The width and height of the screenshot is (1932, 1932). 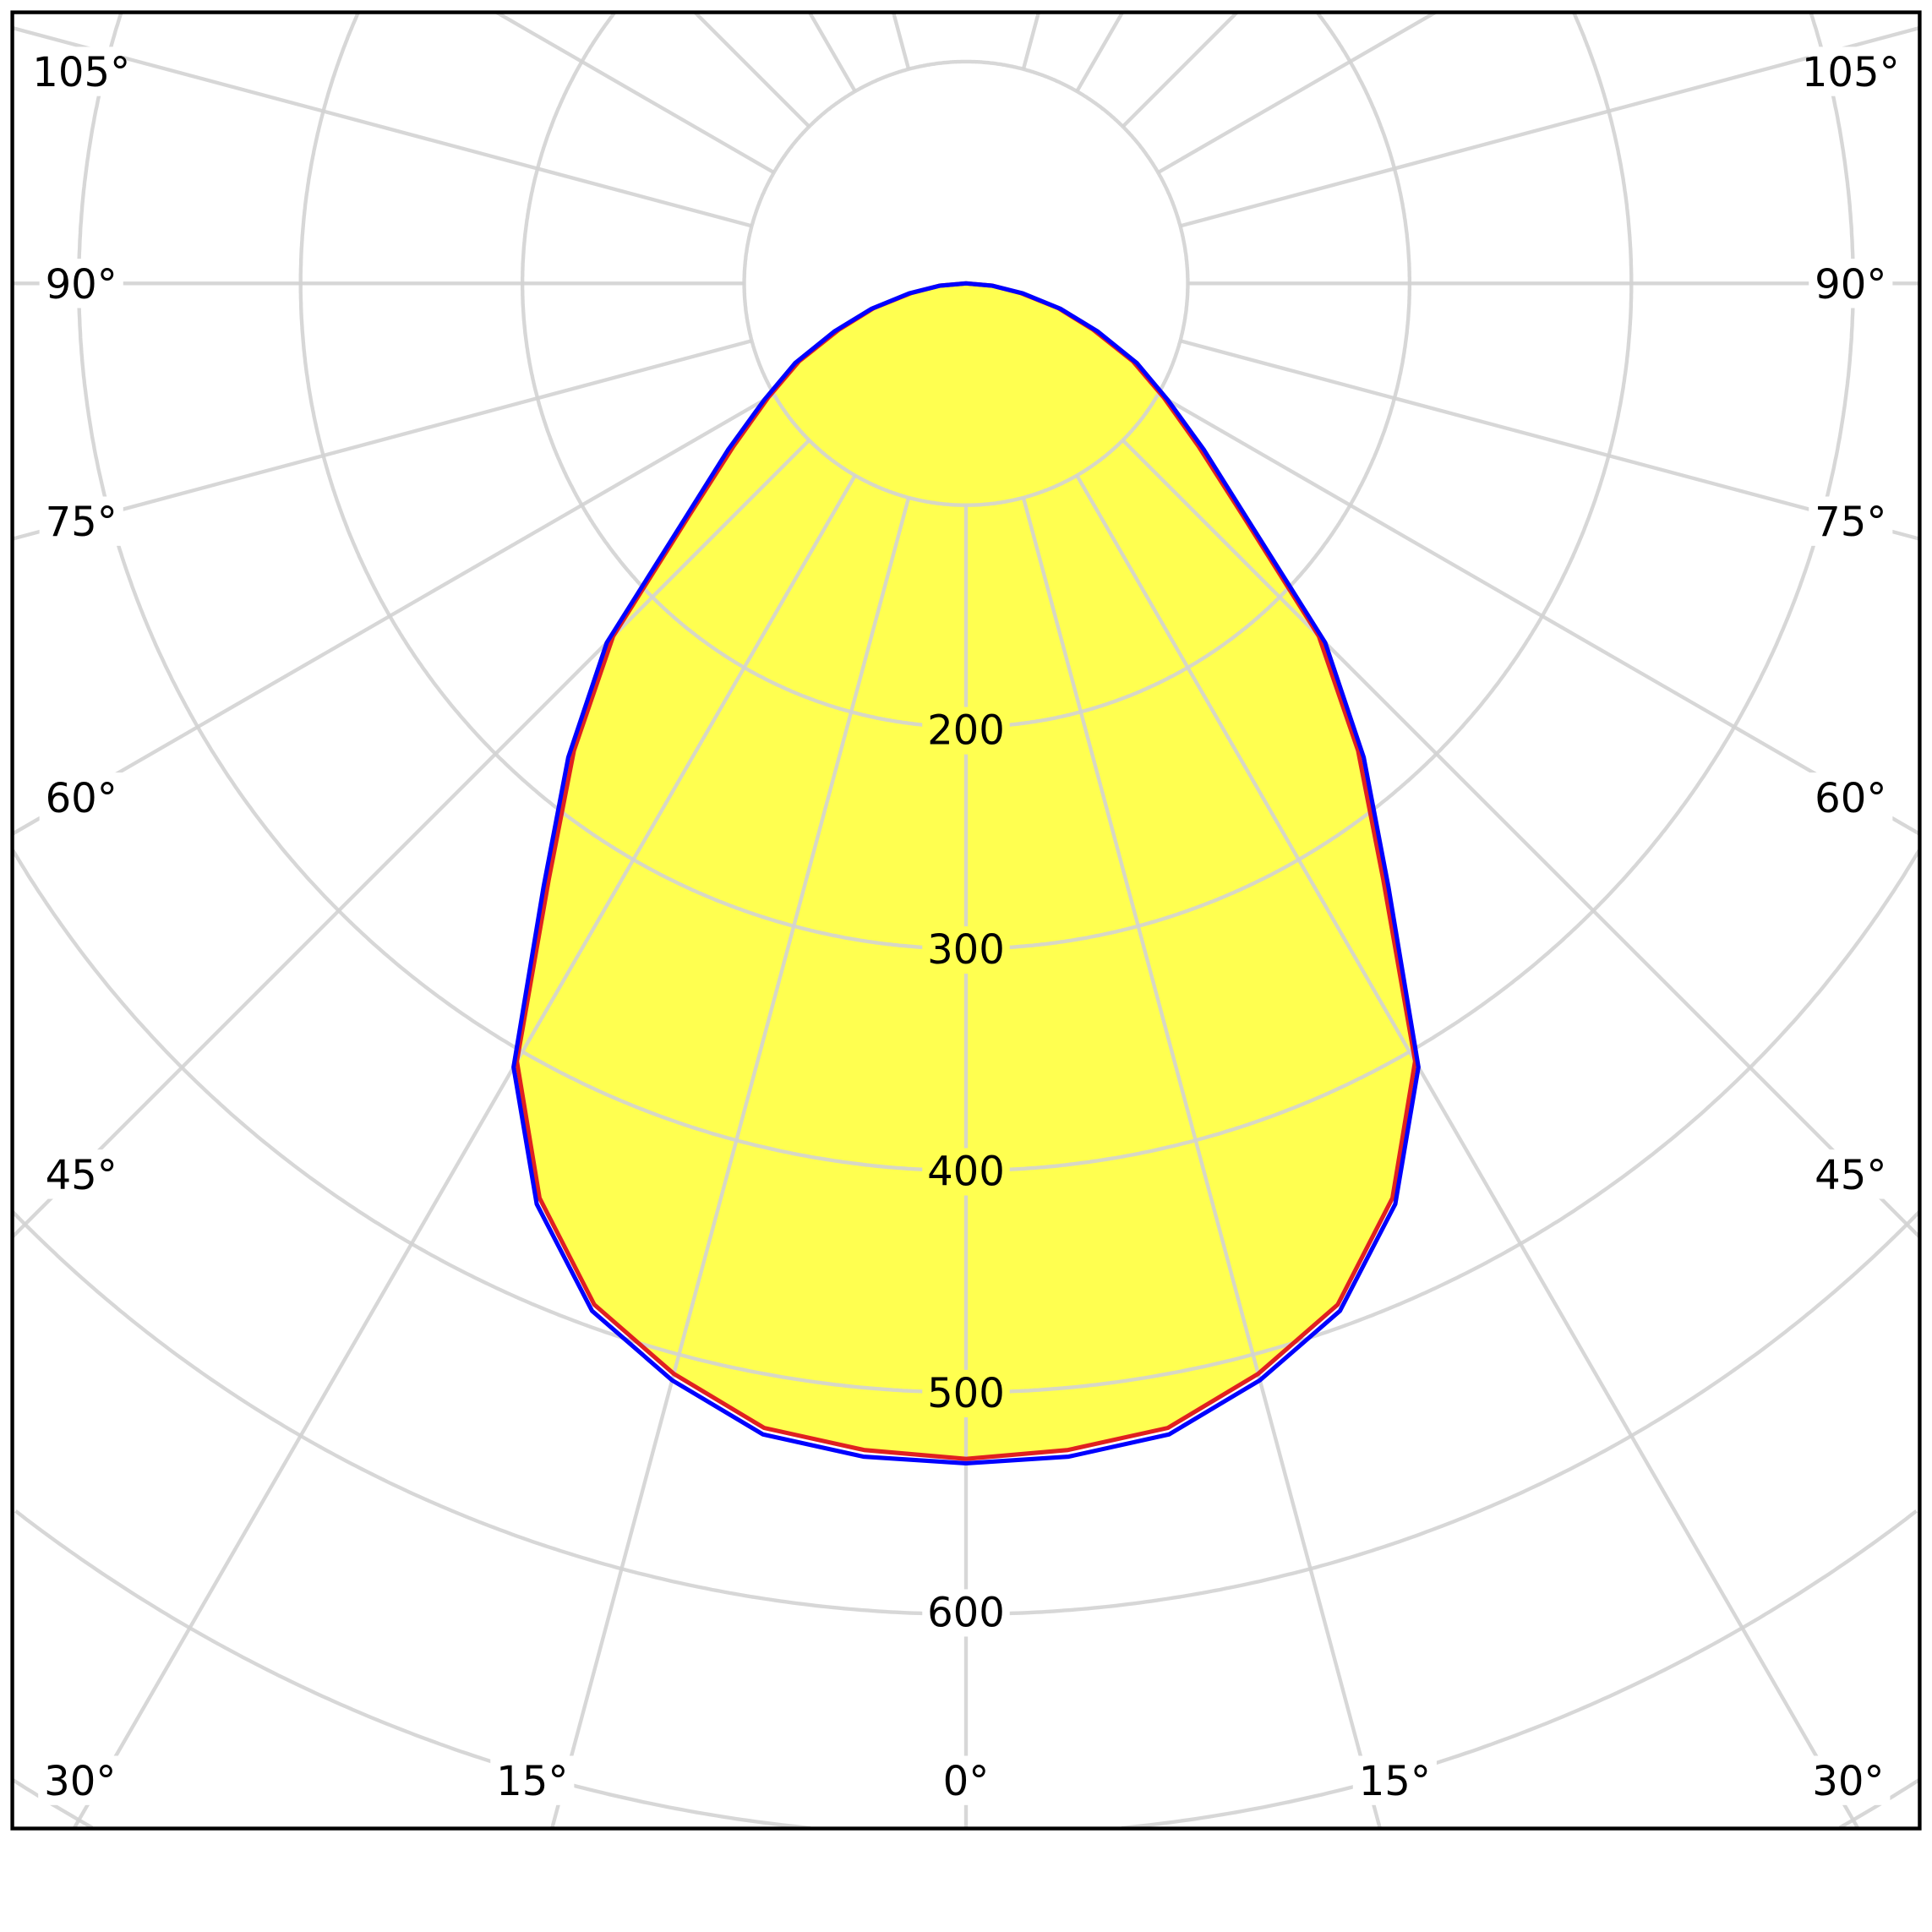 I want to click on angle-label-left: 45°, so click(x=81, y=1175).